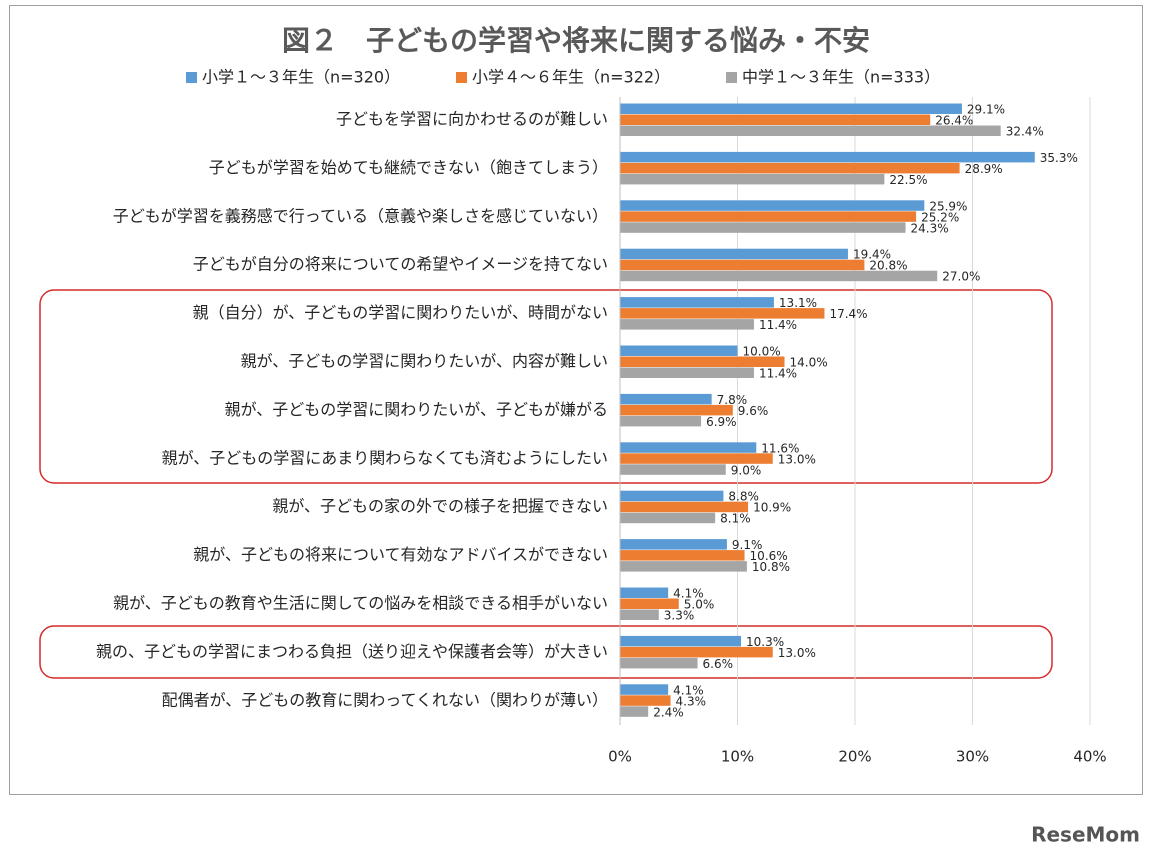  What do you see at coordinates (780, 448) in the screenshot?
I see `data-label: 11.6%` at bounding box center [780, 448].